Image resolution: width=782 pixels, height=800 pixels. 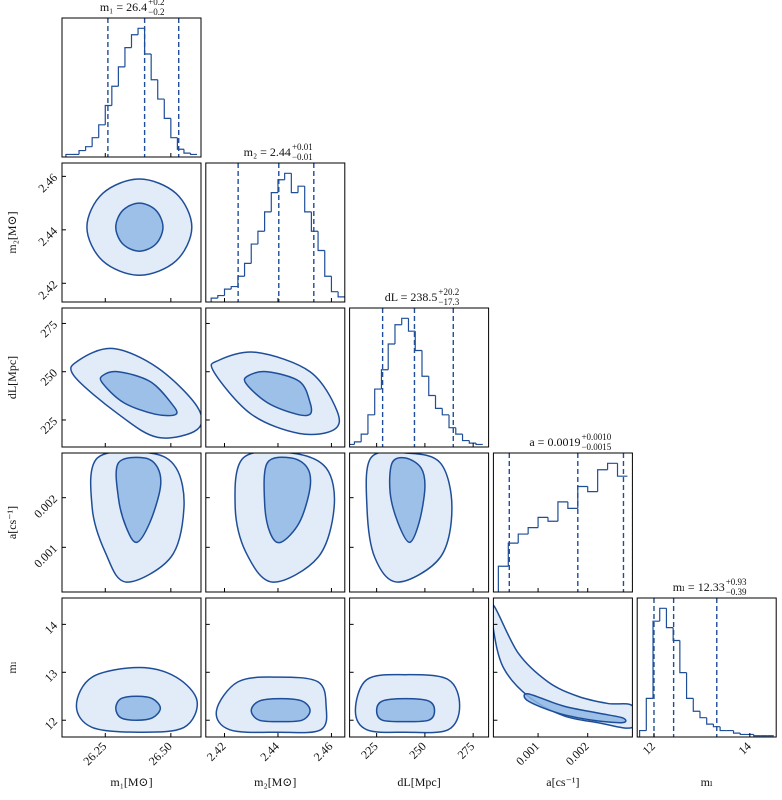 I want to click on y-axis-label: mₗ, so click(x=12, y=667).